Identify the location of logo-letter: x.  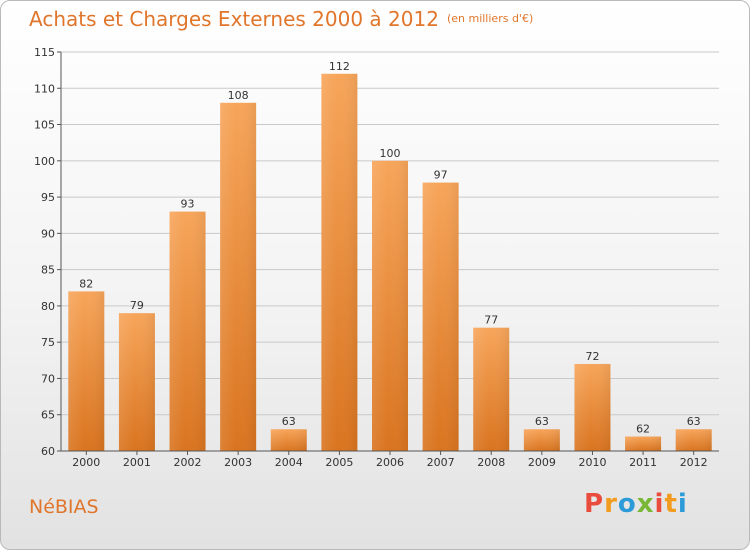
(645, 504).